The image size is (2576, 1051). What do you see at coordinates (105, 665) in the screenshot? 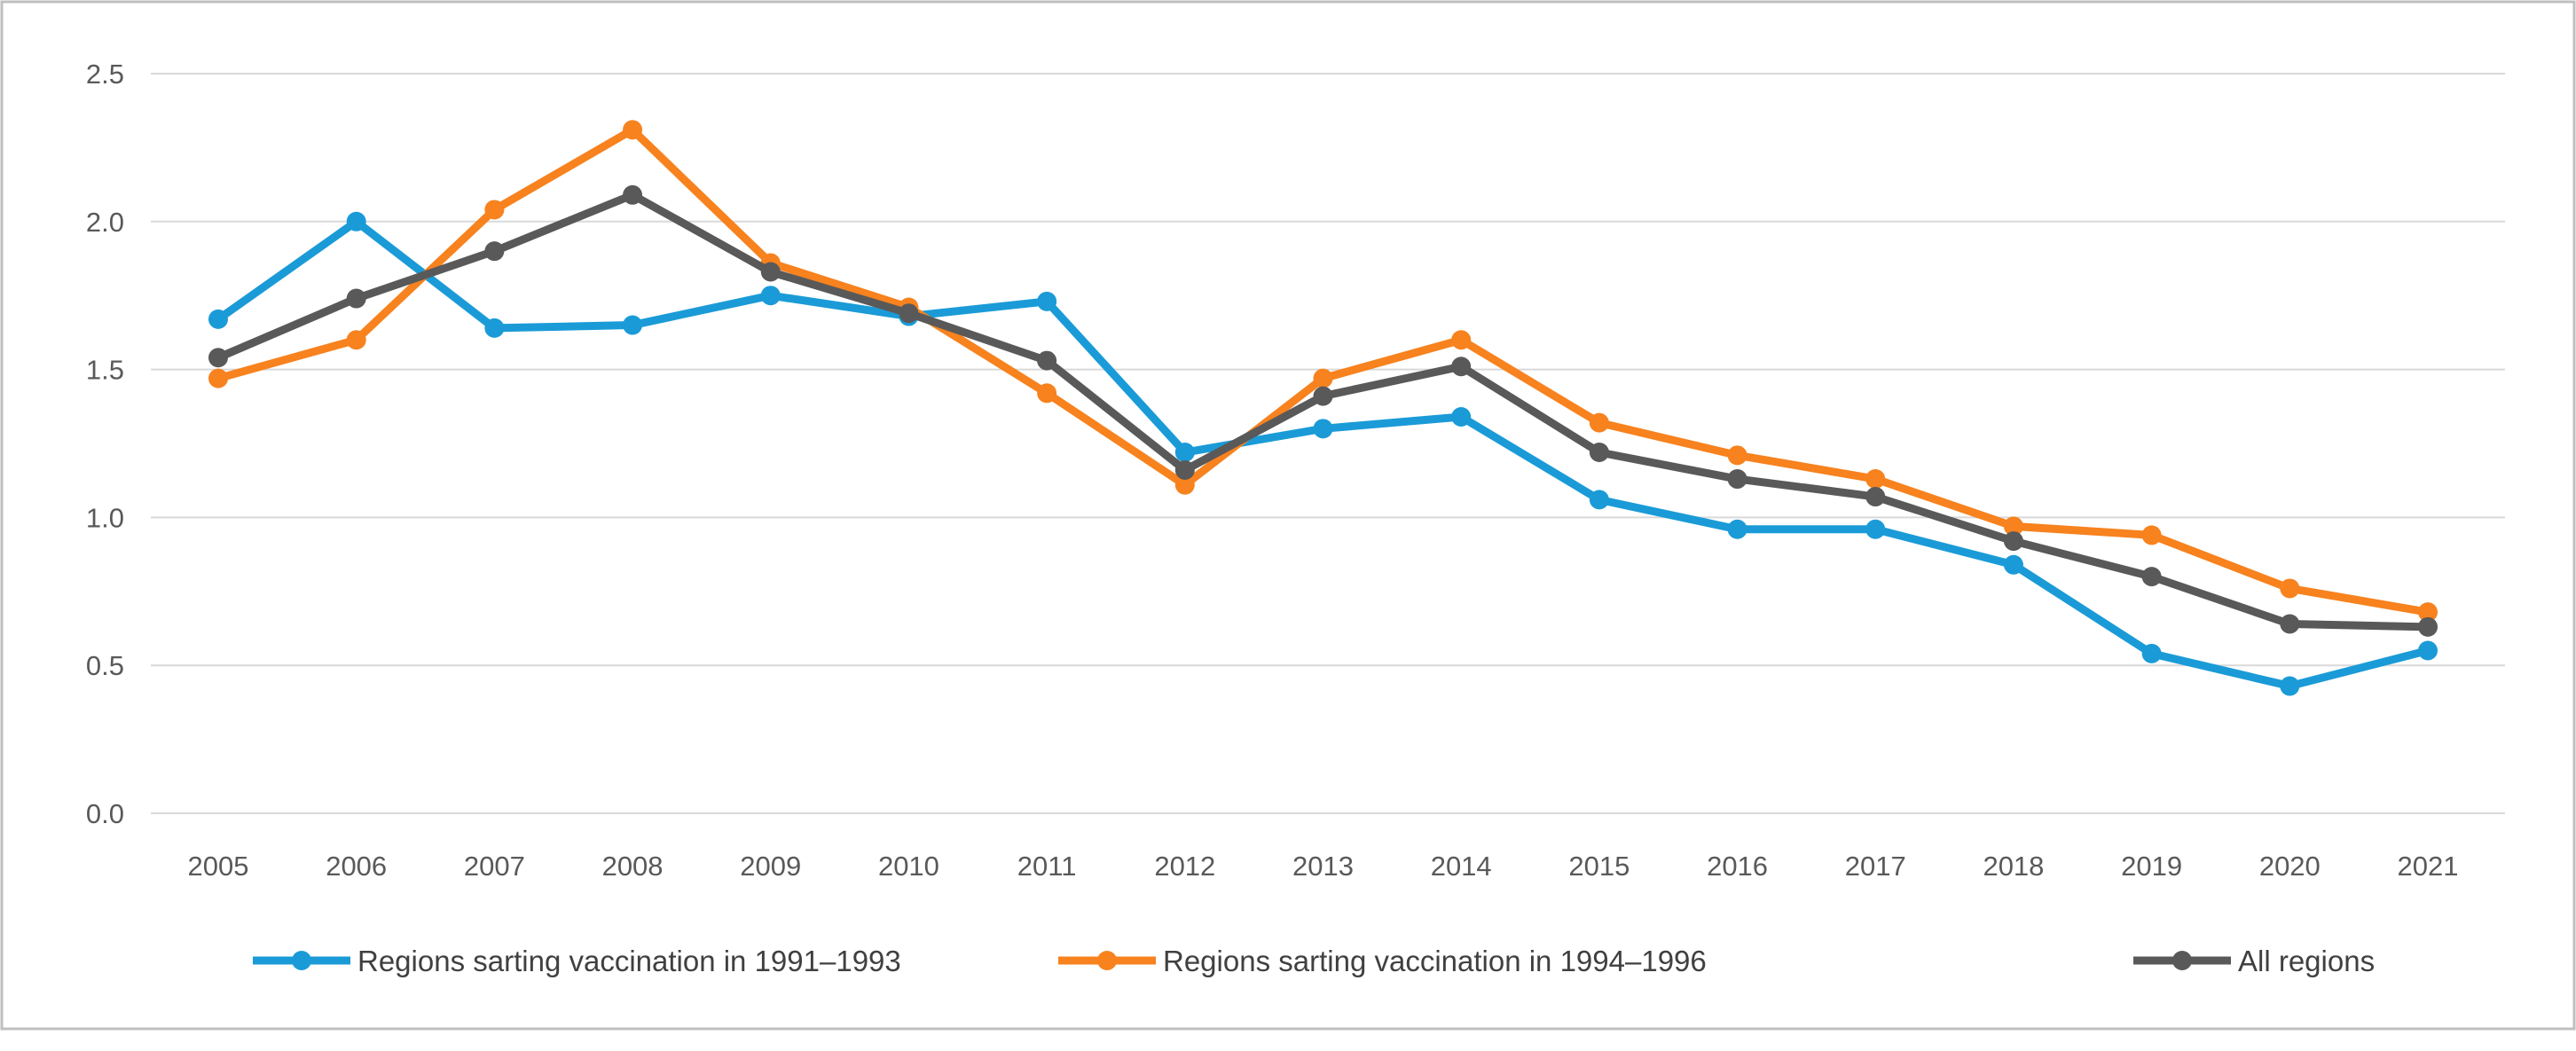
I see `y-tick-label: 0.5` at bounding box center [105, 665].